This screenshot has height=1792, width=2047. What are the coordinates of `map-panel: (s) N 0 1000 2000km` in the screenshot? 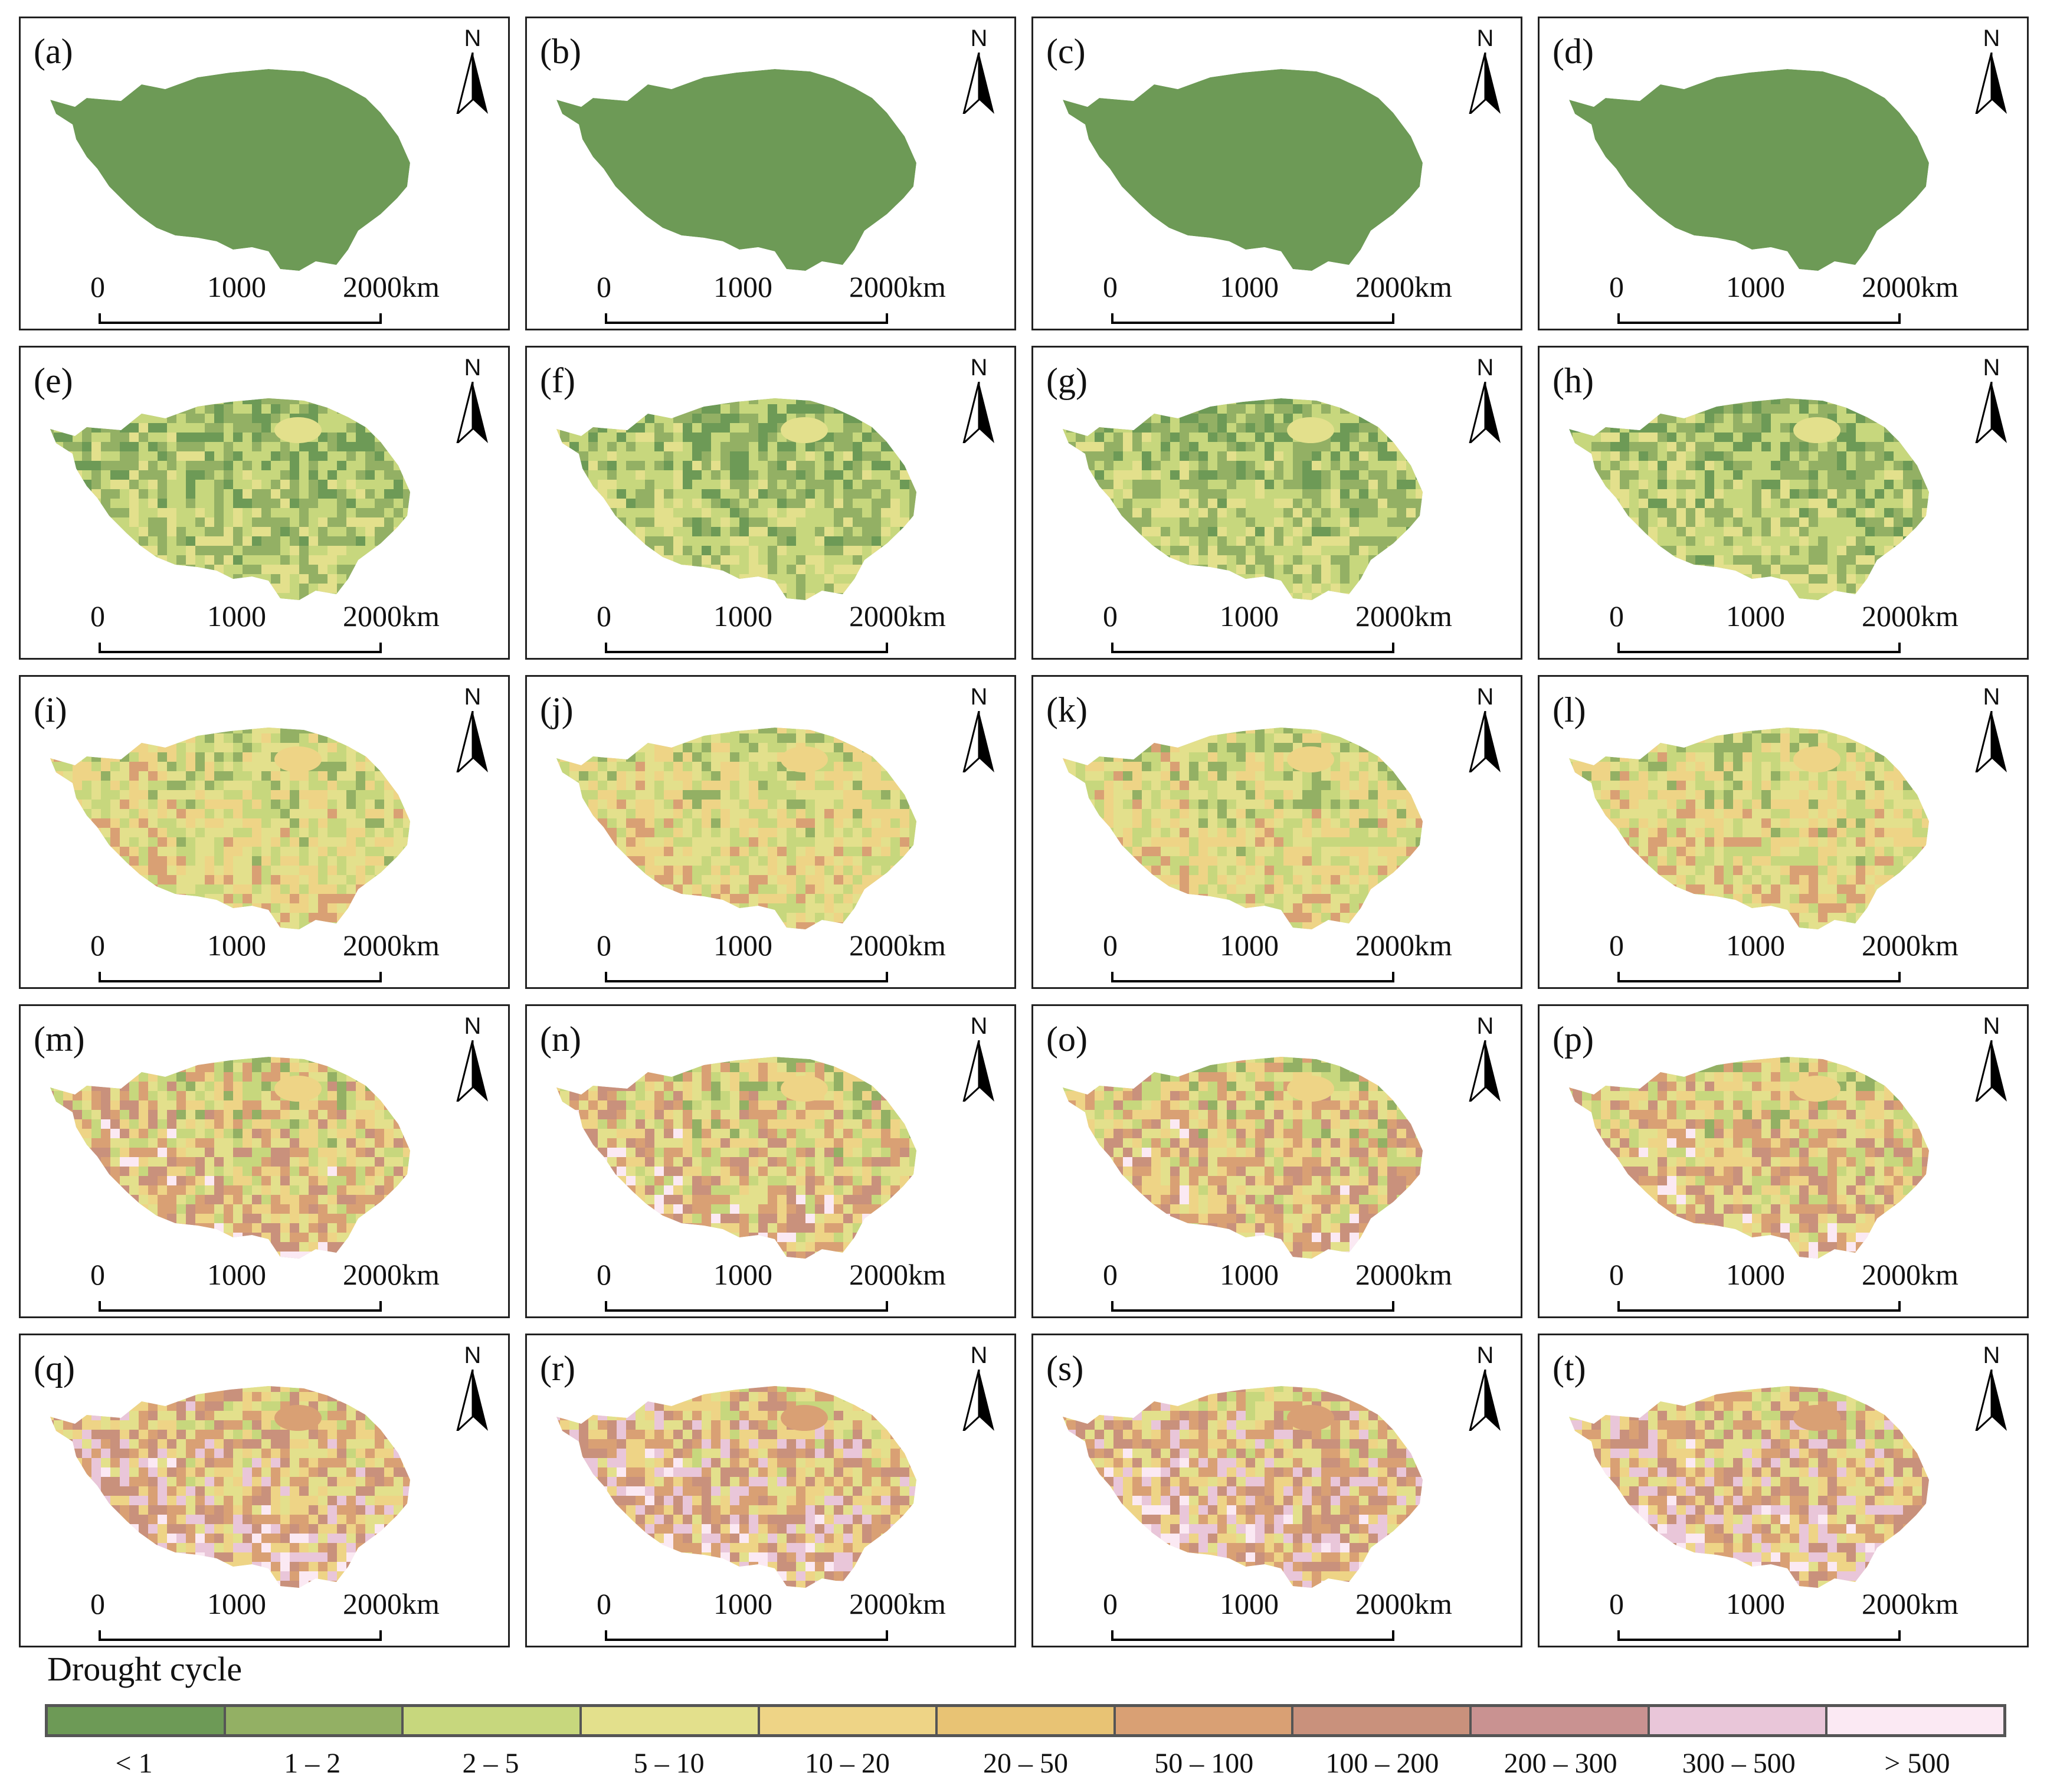 It's located at (1276, 1490).